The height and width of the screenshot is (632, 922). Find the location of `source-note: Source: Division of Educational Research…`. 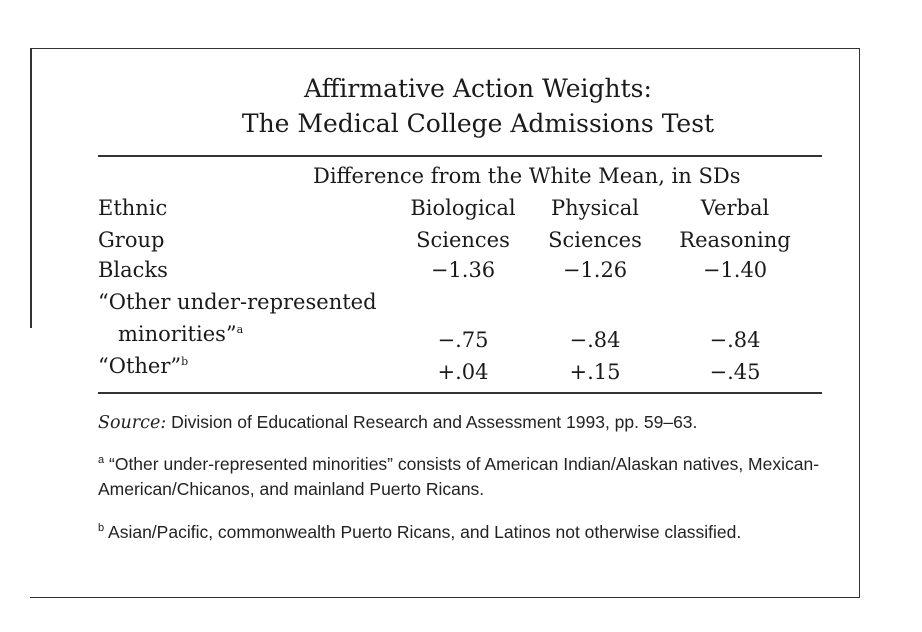

source-note: Source: Division of Educational Research… is located at coordinates (468, 423).